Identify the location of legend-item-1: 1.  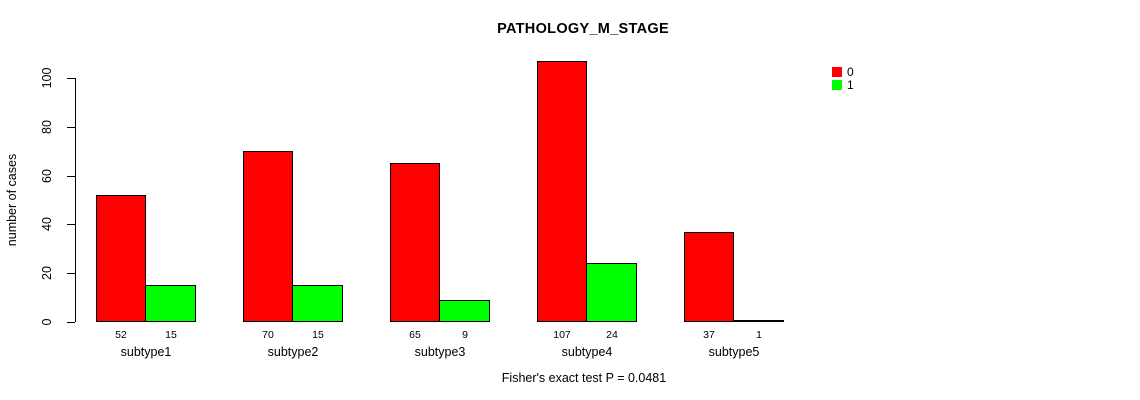
(843, 85).